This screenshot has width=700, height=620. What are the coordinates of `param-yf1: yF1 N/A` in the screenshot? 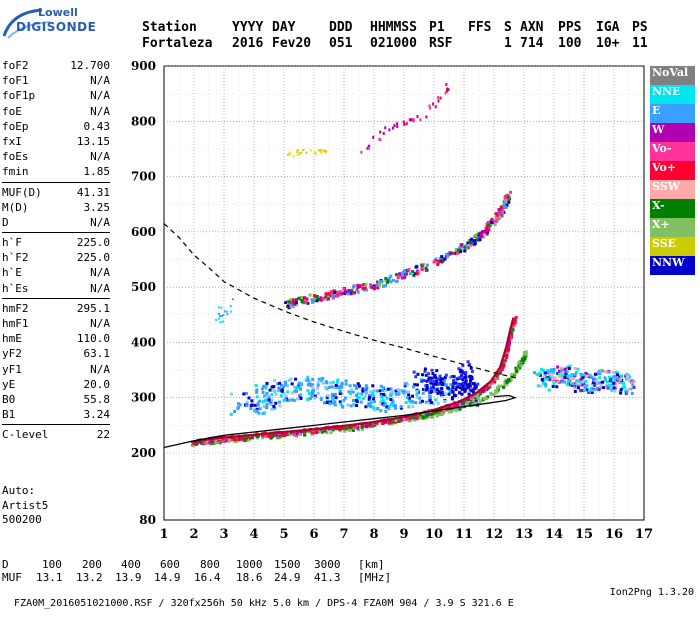 It's located at (56, 369).